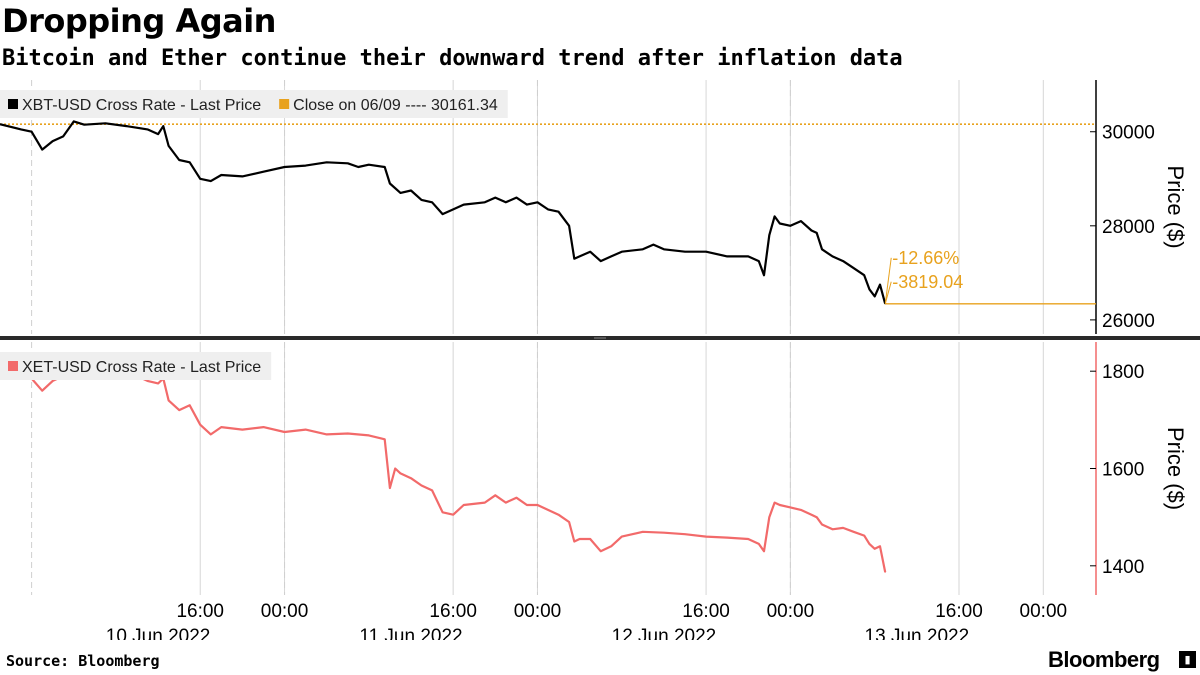 This screenshot has width=1200, height=675. What do you see at coordinates (1175, 206) in the screenshot?
I see `y-axis-title: Price ($)` at bounding box center [1175, 206].